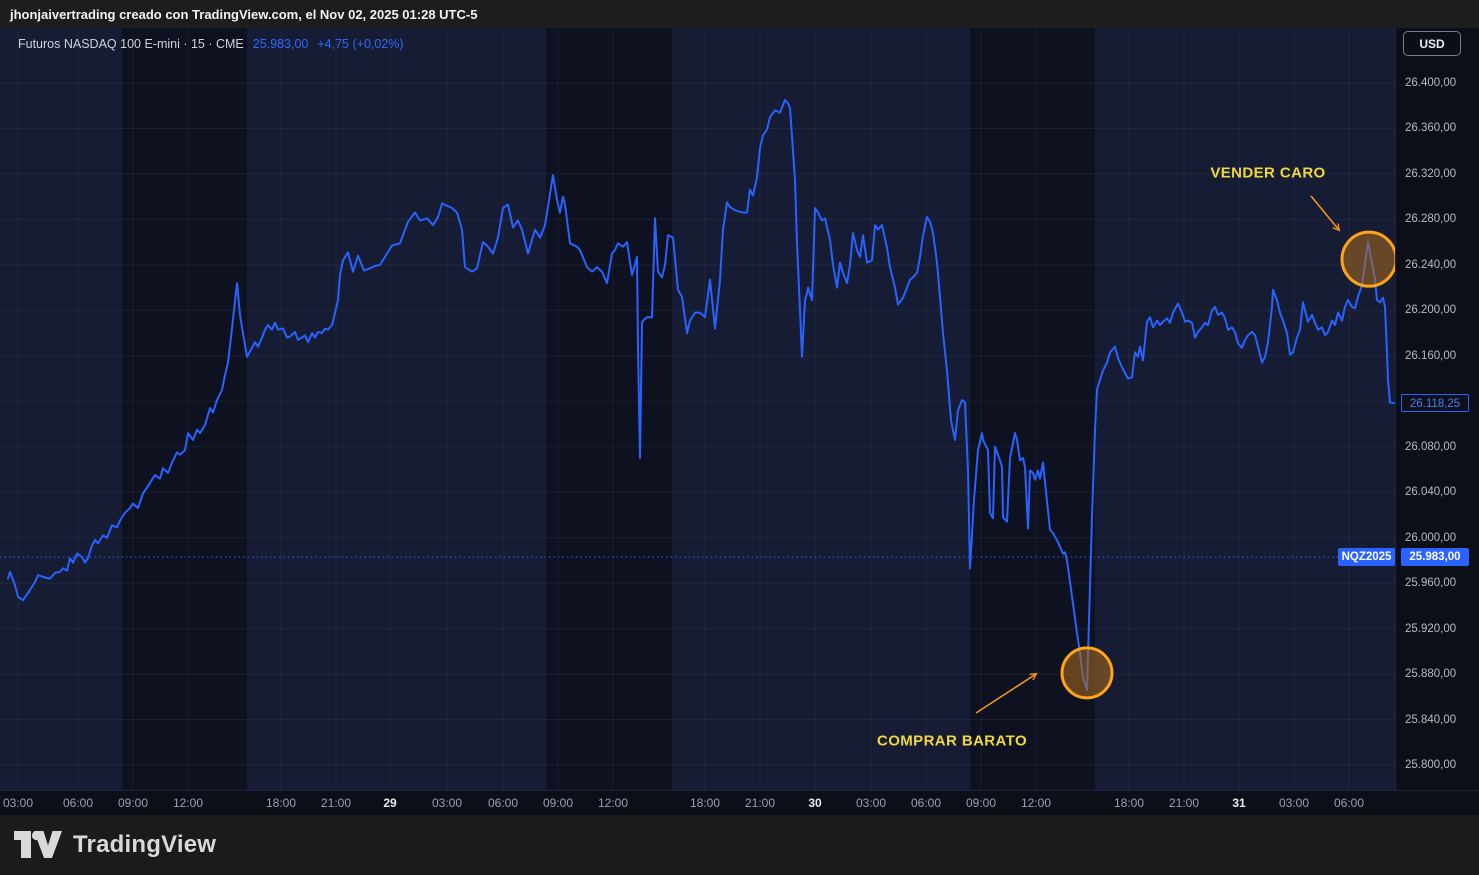 Image resolution: width=1479 pixels, height=875 pixels. Describe the element at coordinates (1366, 556) in the screenshot. I see `price-line-symbol-label: NQZ2025` at that location.